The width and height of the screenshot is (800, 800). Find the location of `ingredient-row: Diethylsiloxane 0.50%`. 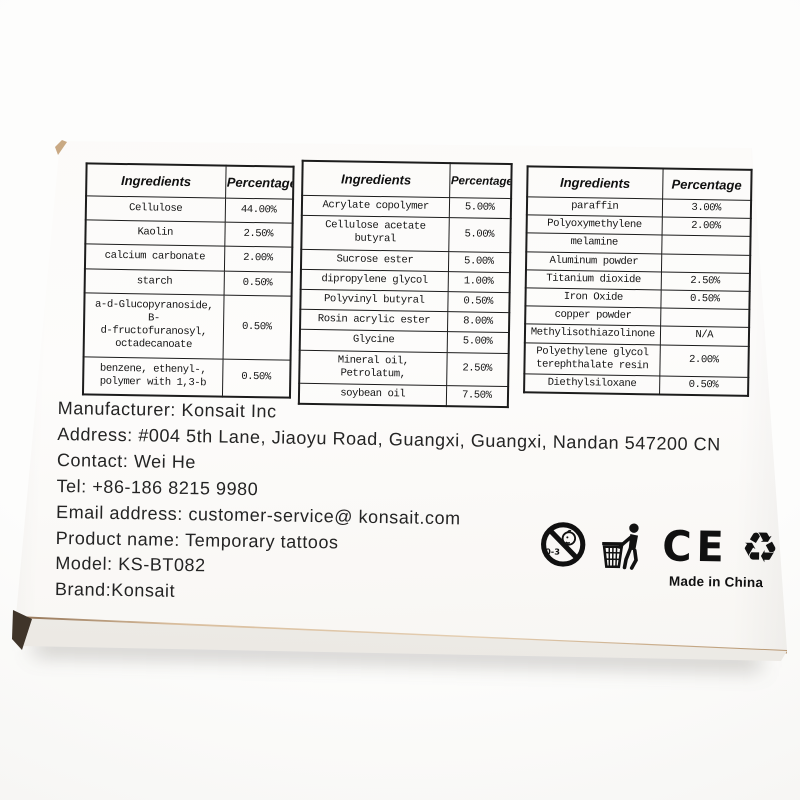

ingredient-row: Diethylsiloxane 0.50% is located at coordinates (636, 385).